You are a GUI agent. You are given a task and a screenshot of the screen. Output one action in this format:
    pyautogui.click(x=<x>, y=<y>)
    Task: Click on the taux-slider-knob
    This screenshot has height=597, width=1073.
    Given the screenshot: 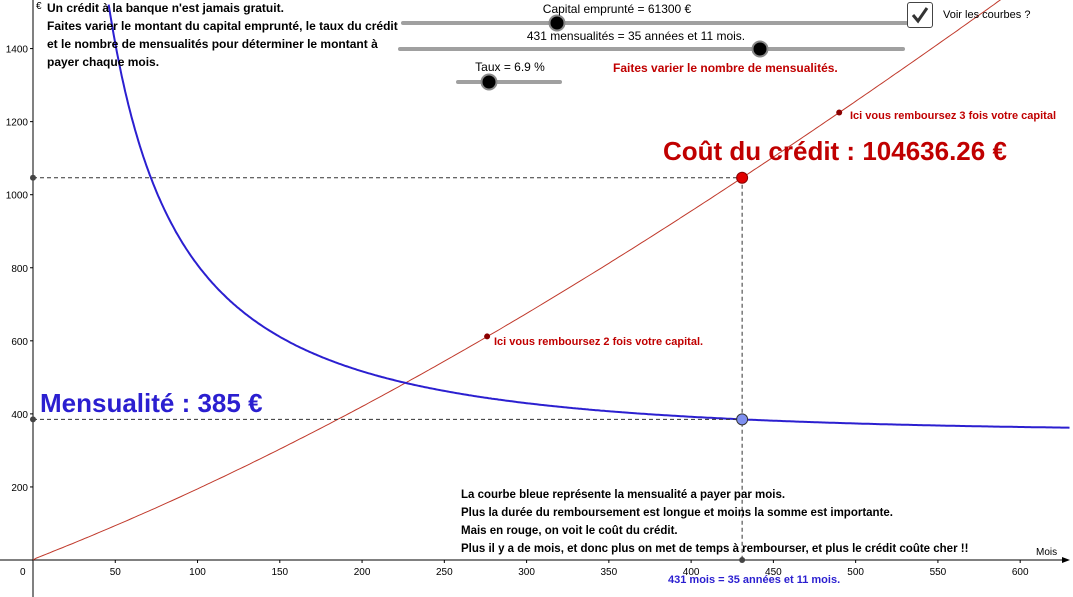 What is the action you would take?
    pyautogui.click(x=489, y=82)
    